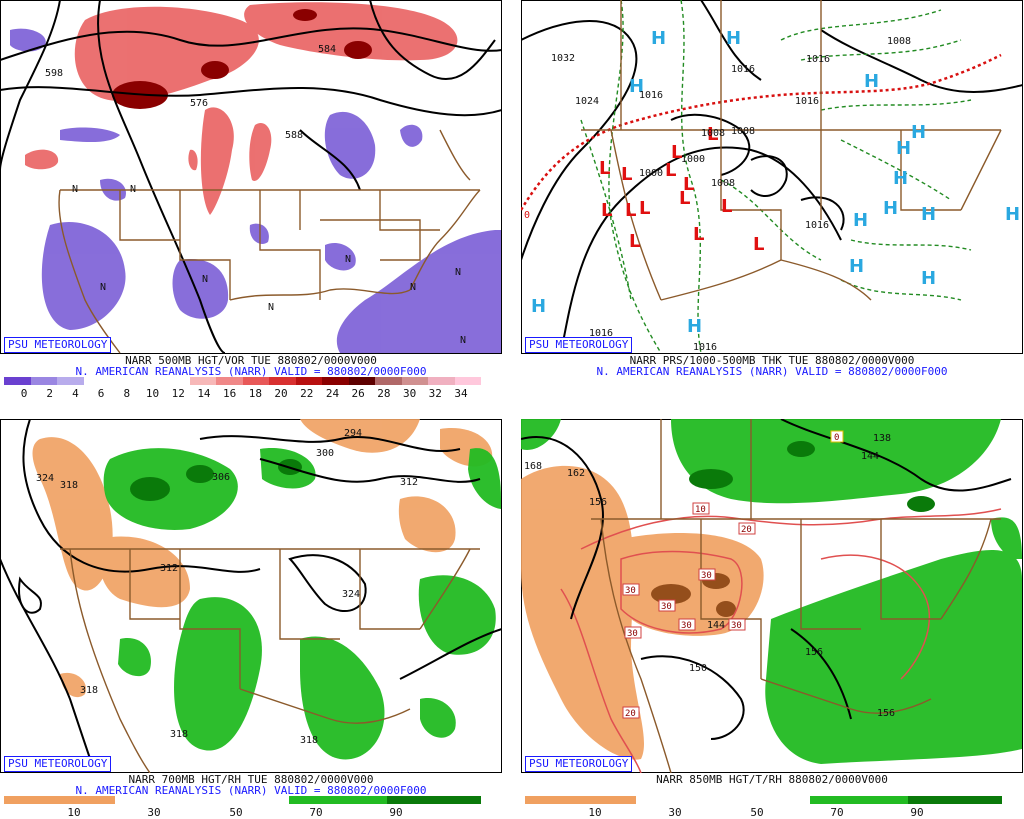 The width and height of the screenshot is (1024, 819). What do you see at coordinates (837, 812) in the screenshot?
I see `colorbar-tick-label: 70` at bounding box center [837, 812].